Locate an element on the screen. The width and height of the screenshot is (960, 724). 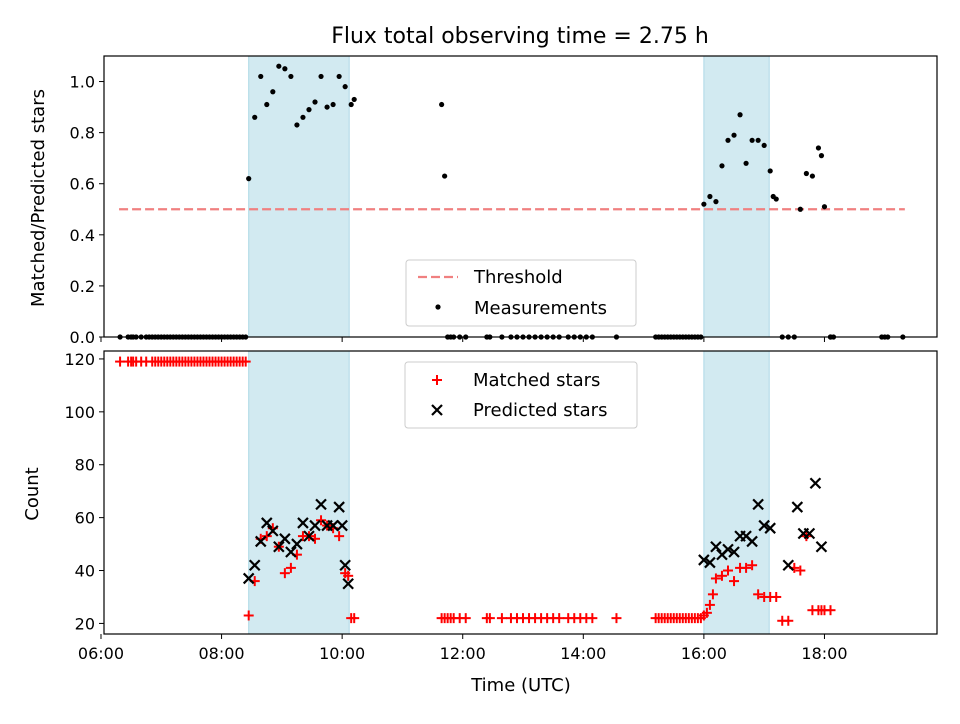
x-tick-label: 18:00 is located at coordinates (824, 653).